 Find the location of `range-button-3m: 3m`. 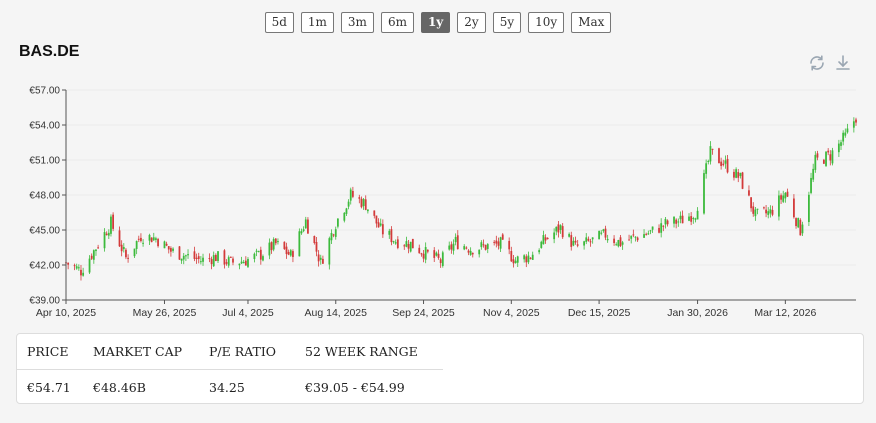

range-button-3m: 3m is located at coordinates (357, 22).